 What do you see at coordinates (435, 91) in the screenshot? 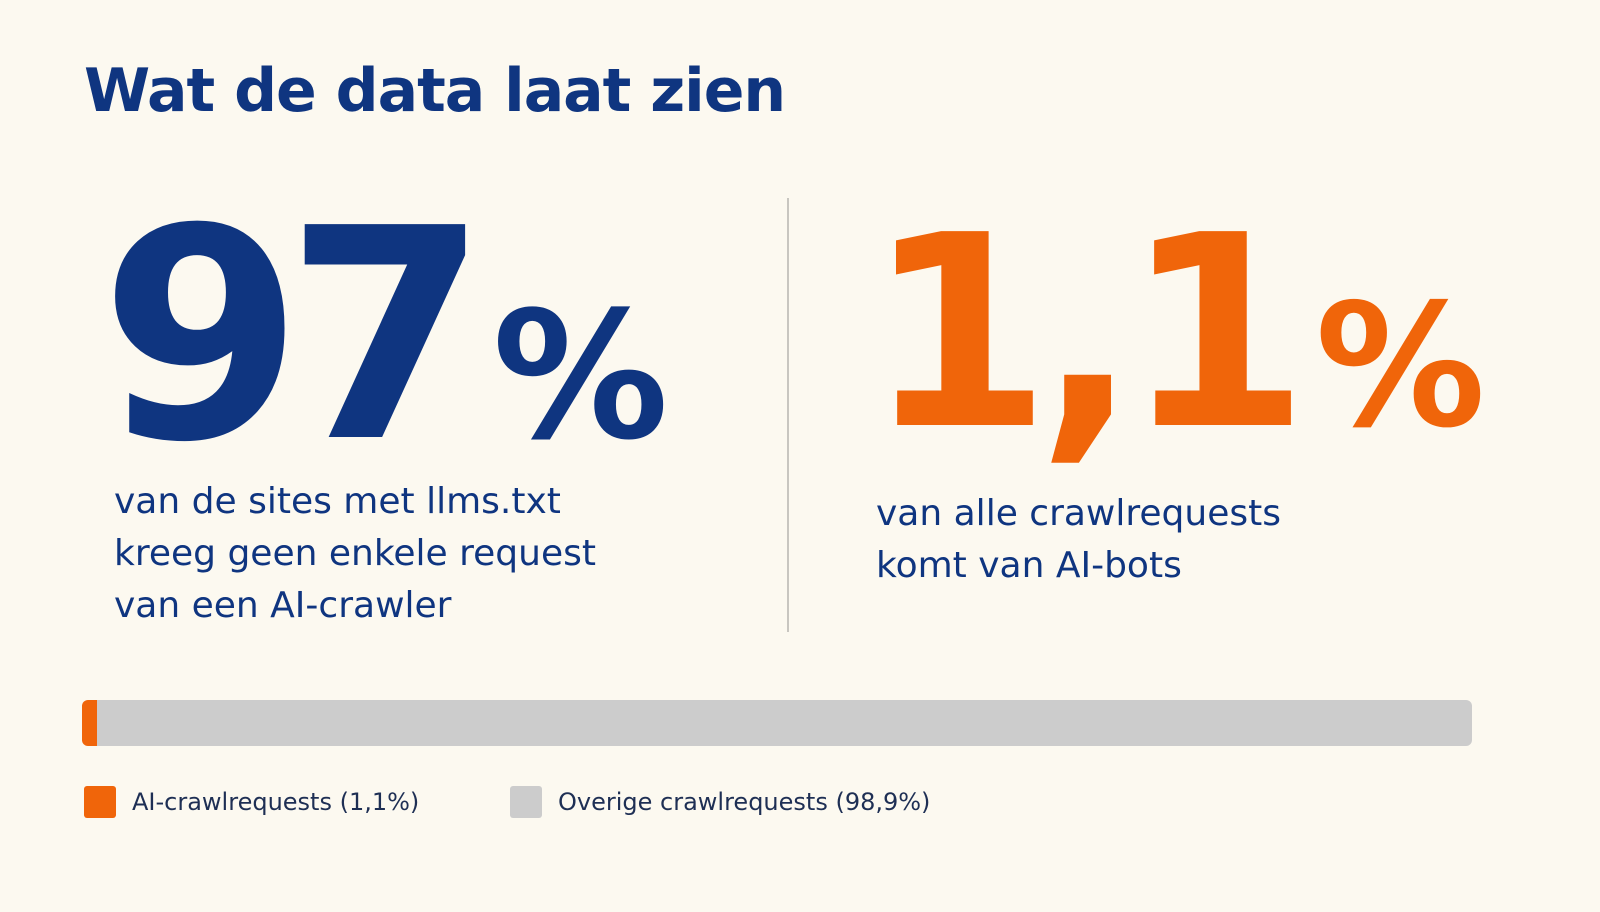
I see `page-title: Wat de data laat zien` at bounding box center [435, 91].